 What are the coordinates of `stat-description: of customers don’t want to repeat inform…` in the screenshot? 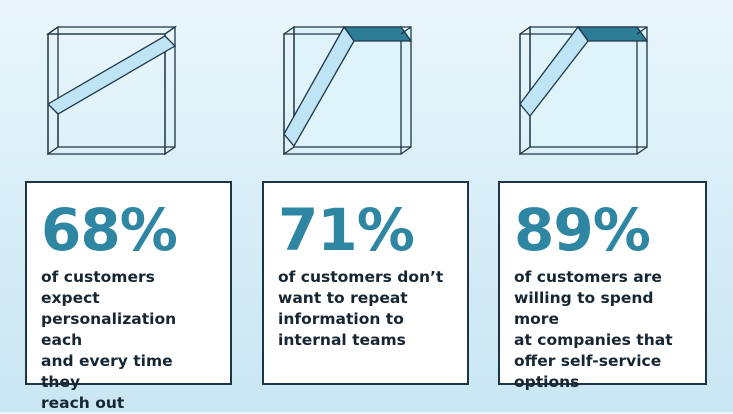 It's located at (361, 308).